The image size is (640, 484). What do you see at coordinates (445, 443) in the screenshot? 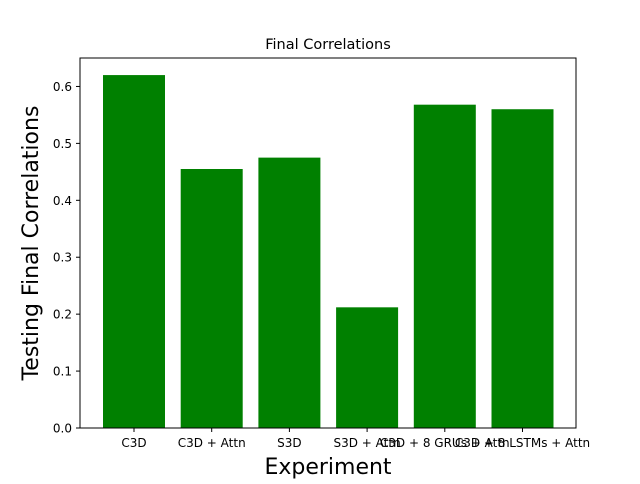
I see `x-tick-label: C3D + 8 GRUs + Attn` at bounding box center [445, 443].